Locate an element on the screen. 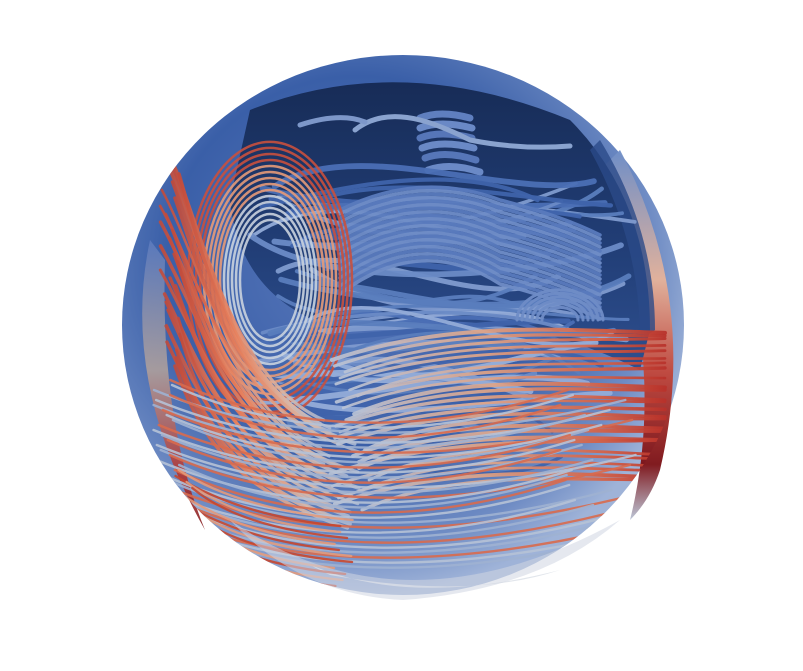 The height and width of the screenshot is (671, 803). vortex-tube is located at coordinates (270, 280).